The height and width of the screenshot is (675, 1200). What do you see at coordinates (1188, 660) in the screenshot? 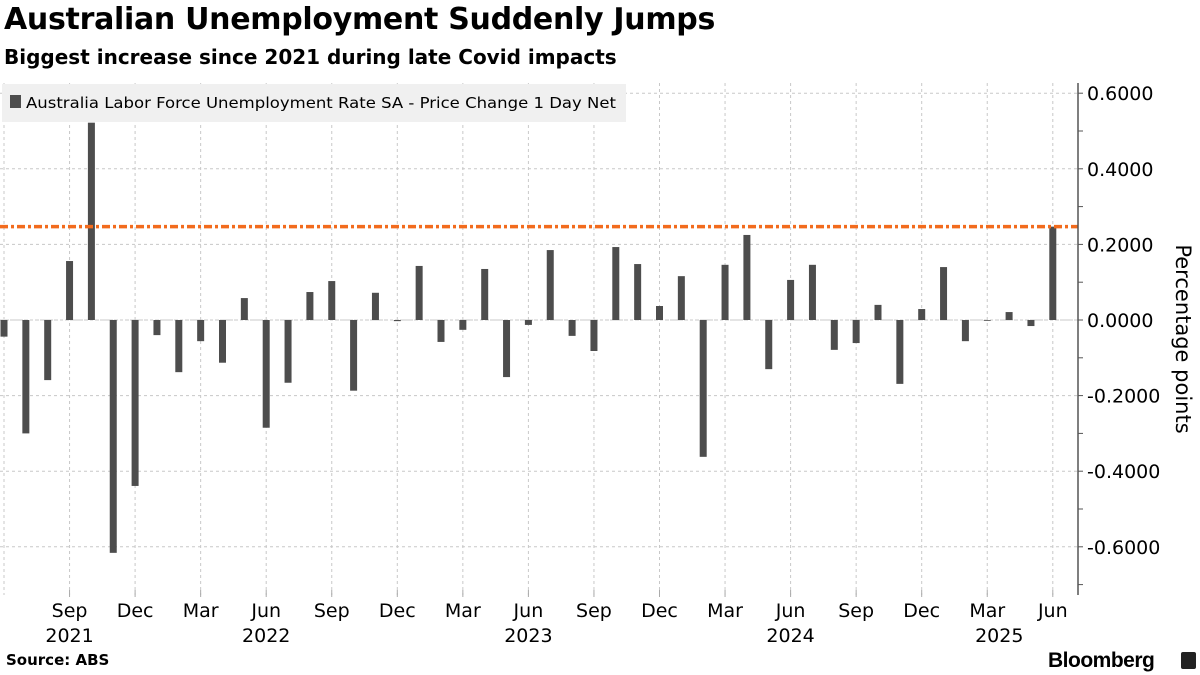
I see `bloomberg-chart-icon` at bounding box center [1188, 660].